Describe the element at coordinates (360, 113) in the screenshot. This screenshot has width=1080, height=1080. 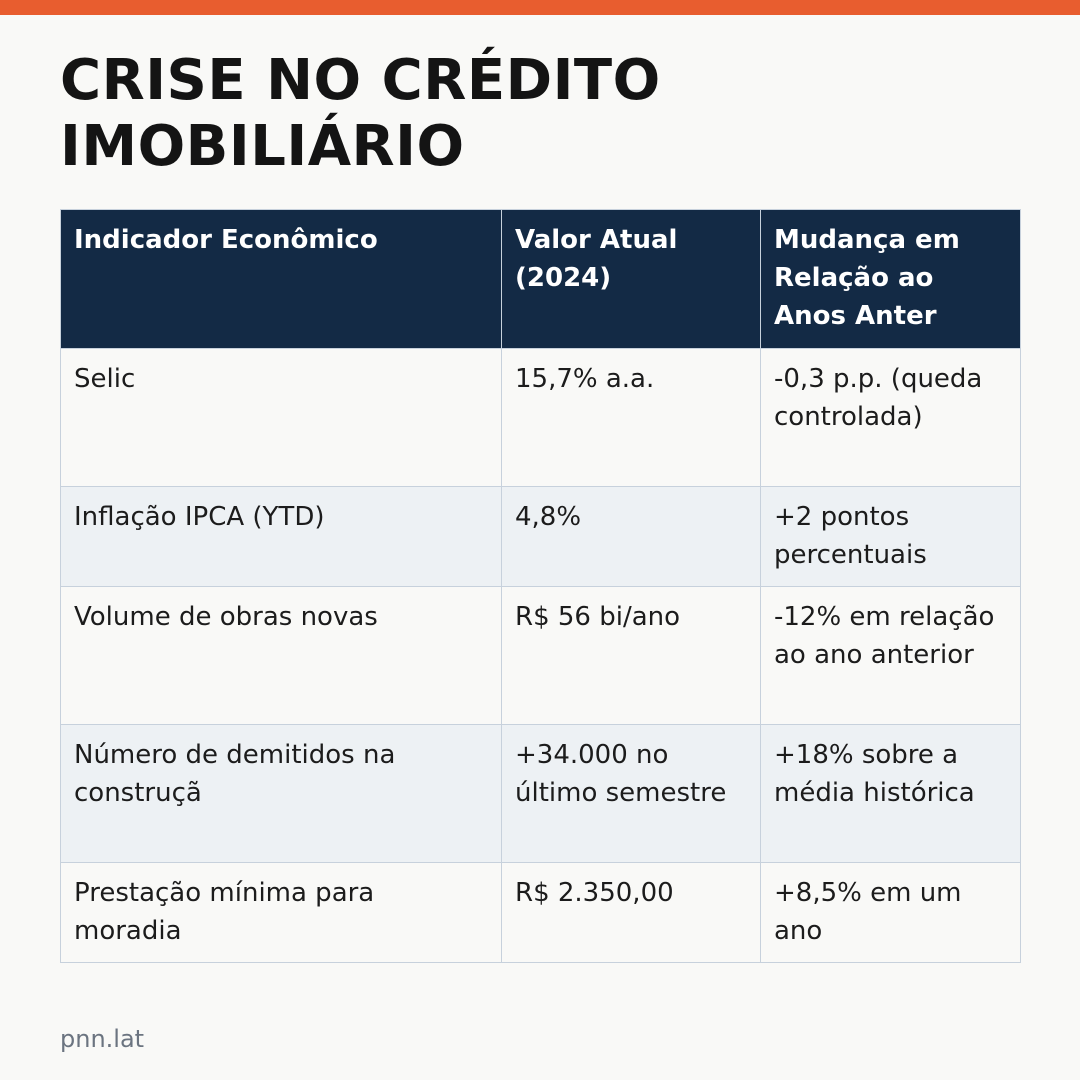
I see `page-title: CRISE NO CRÉDITO IMOBILIÁRIO` at that location.